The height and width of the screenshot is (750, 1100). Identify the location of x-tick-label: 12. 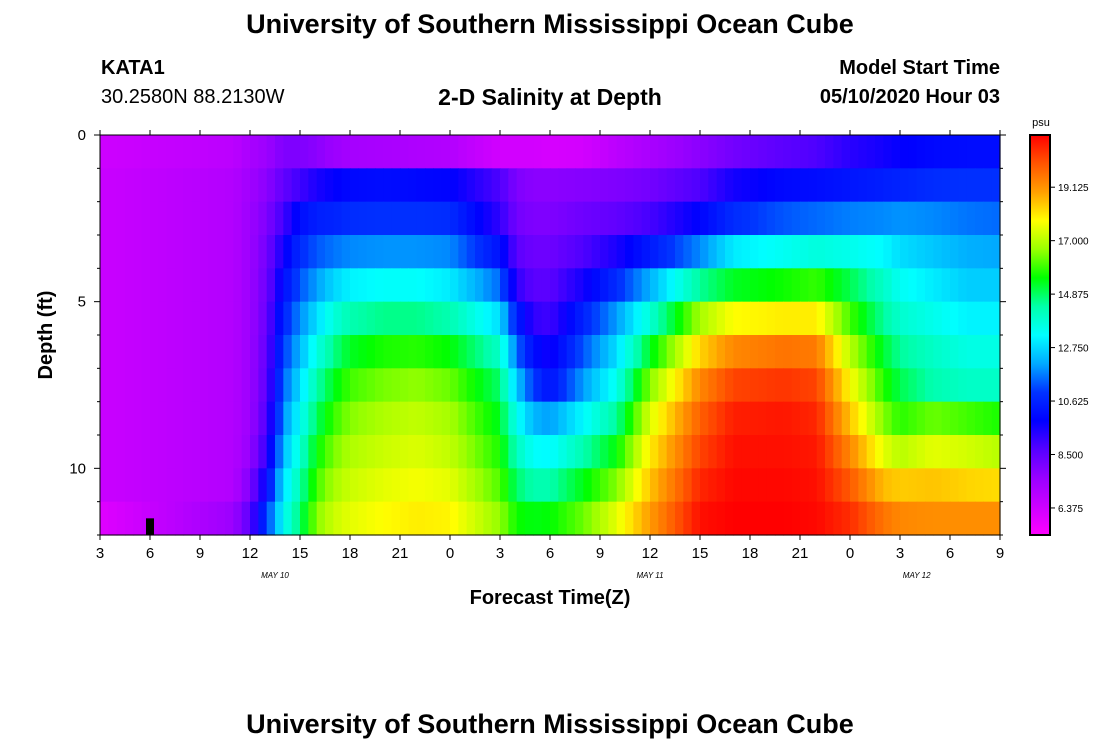
(650, 553).